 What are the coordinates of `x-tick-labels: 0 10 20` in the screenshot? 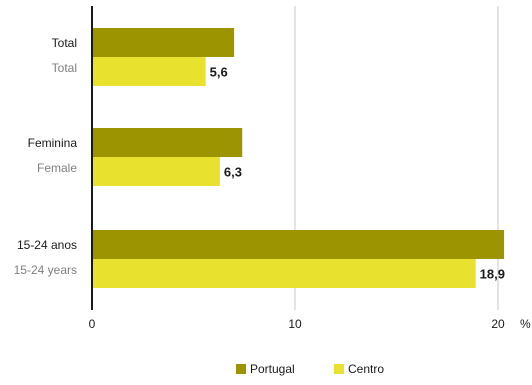 It's located at (297, 324).